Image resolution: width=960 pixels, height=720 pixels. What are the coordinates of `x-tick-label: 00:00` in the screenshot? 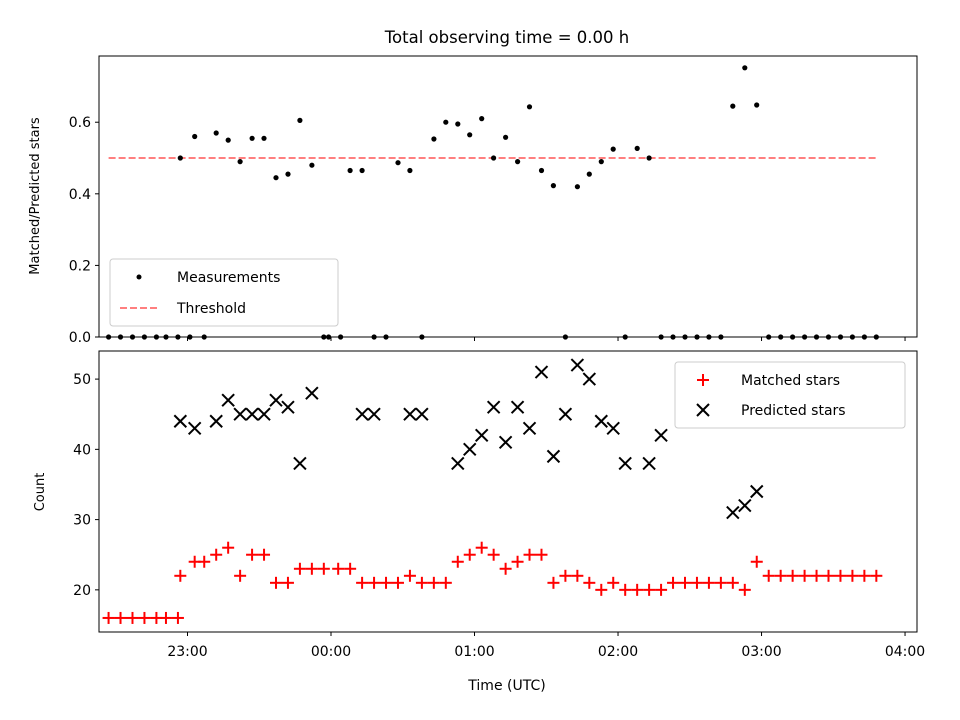 It's located at (331, 652).